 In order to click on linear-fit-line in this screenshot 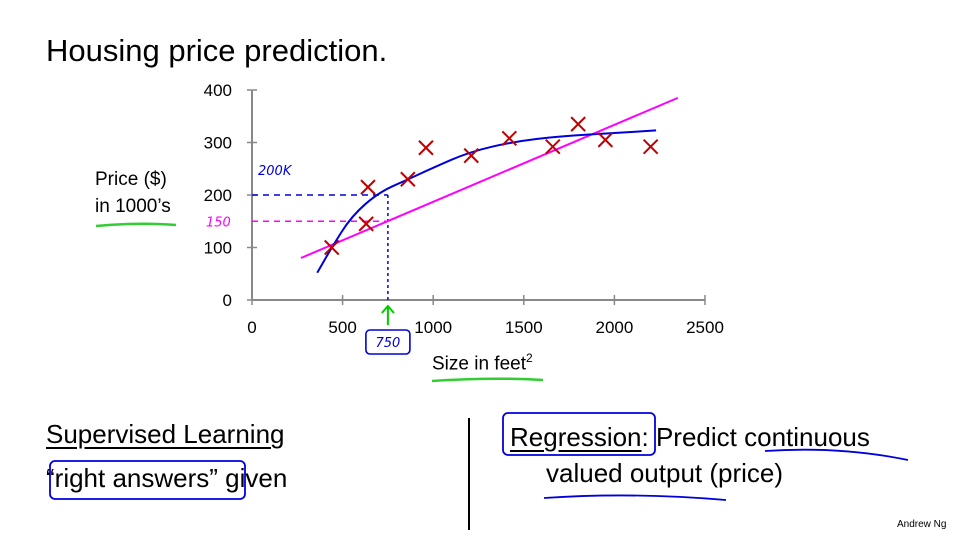, I will do `click(489, 177)`.